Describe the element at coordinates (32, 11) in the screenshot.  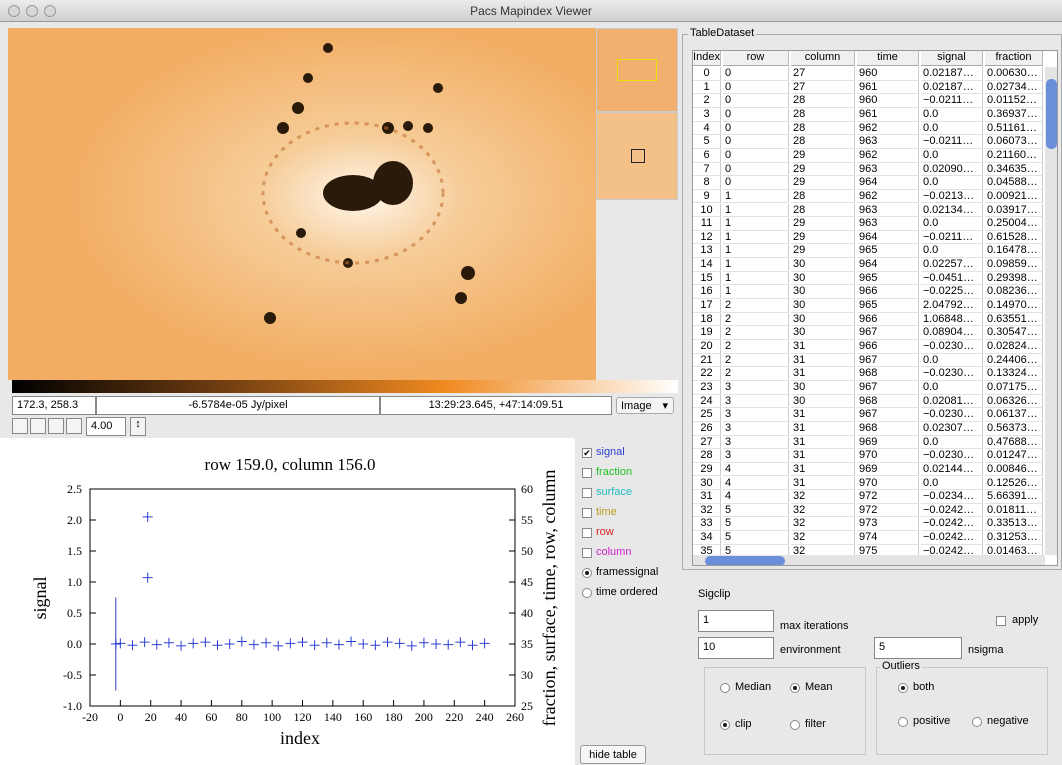
I see `minimize-button` at that location.